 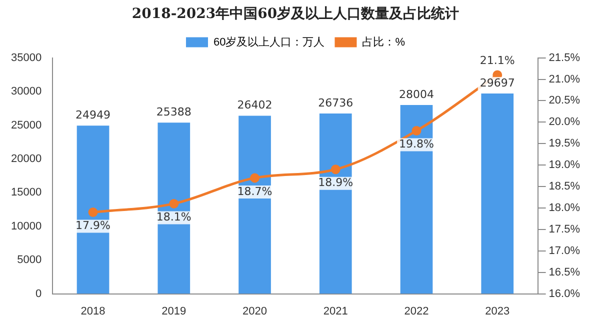 I want to click on y2-tick-label: 19.5%, so click(x=564, y=144).